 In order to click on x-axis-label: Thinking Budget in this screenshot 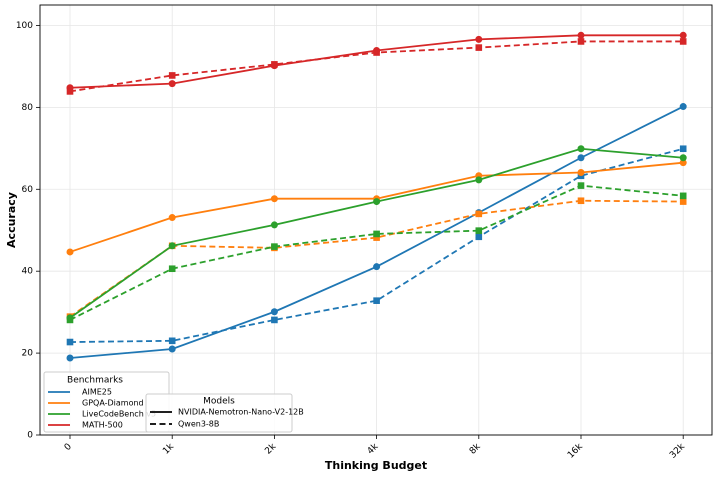, I will do `click(376, 465)`.